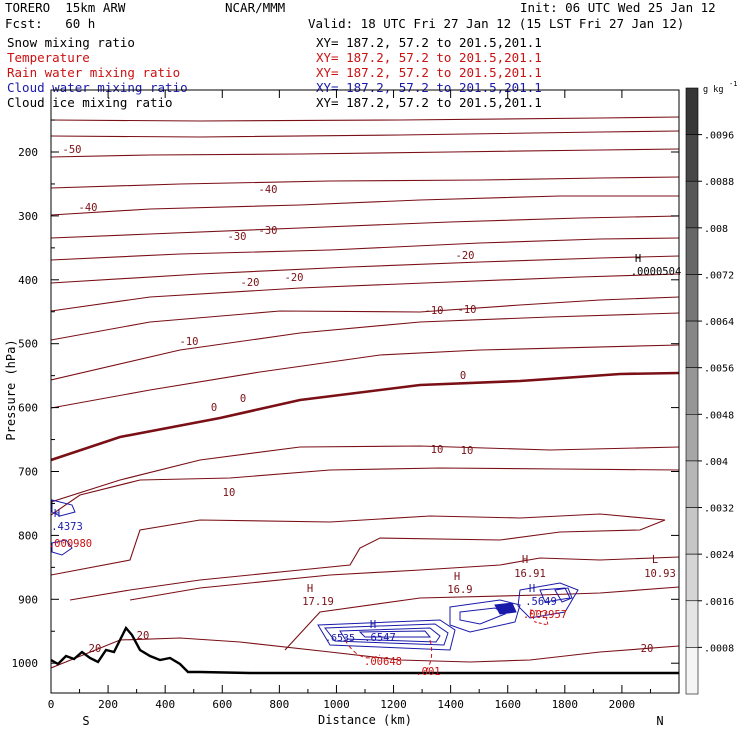 This screenshot has width=740, height=740. I want to click on y-tick-label: 900, so click(28, 599).